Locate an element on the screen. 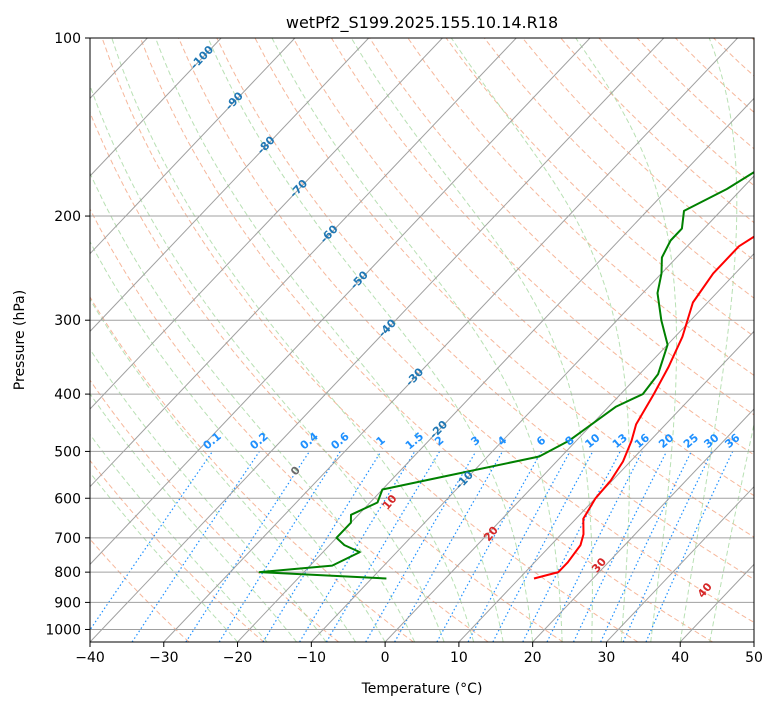 The image size is (775, 708). x-tick-label: −10 is located at coordinates (312, 658).